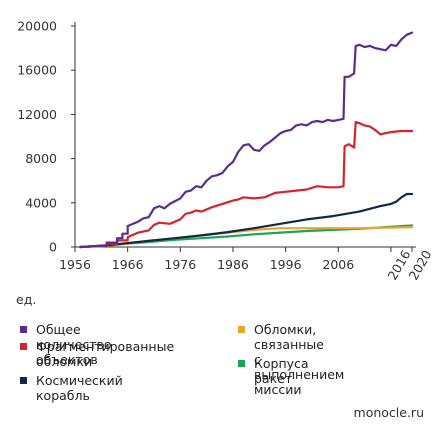  I want to click on x-tick-label-4: 1996, so click(286, 264).